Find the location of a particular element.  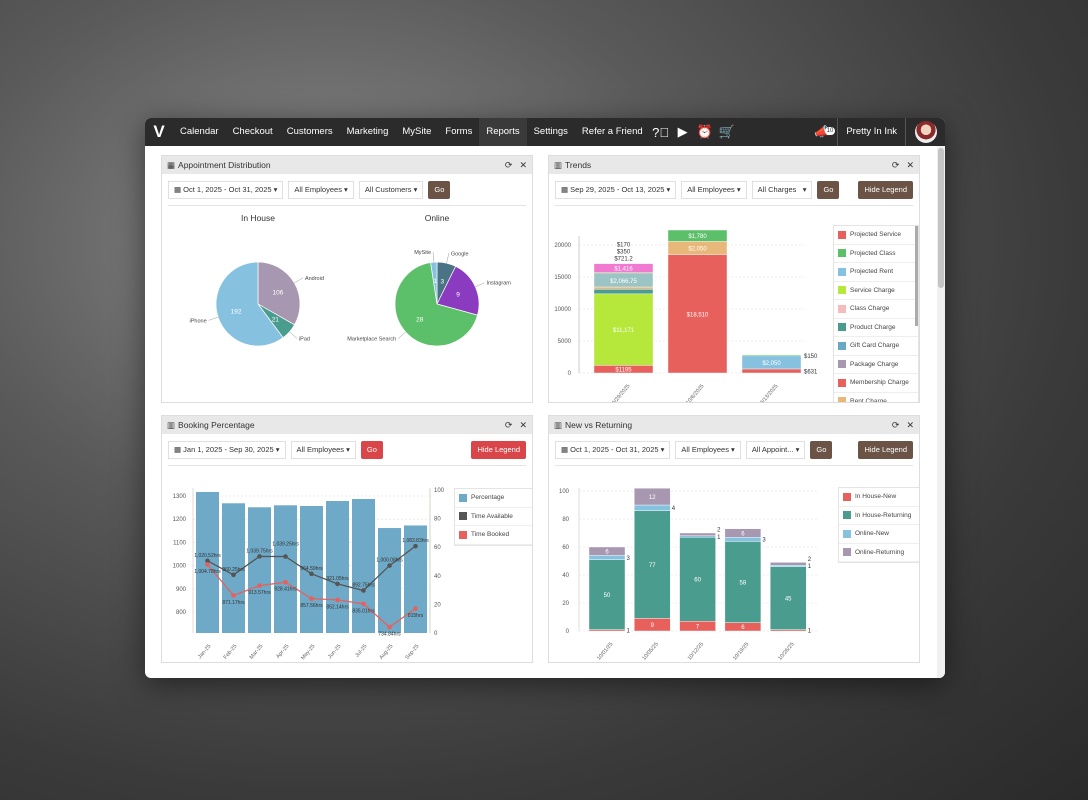

y-right-tick-label: 40 is located at coordinates (437, 577).